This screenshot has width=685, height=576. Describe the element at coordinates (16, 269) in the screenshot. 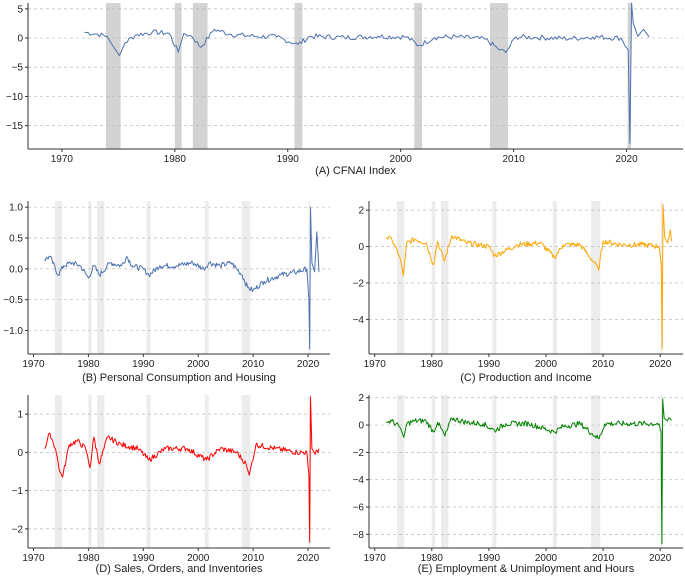

I see `y-tick-label: 0.0` at that location.